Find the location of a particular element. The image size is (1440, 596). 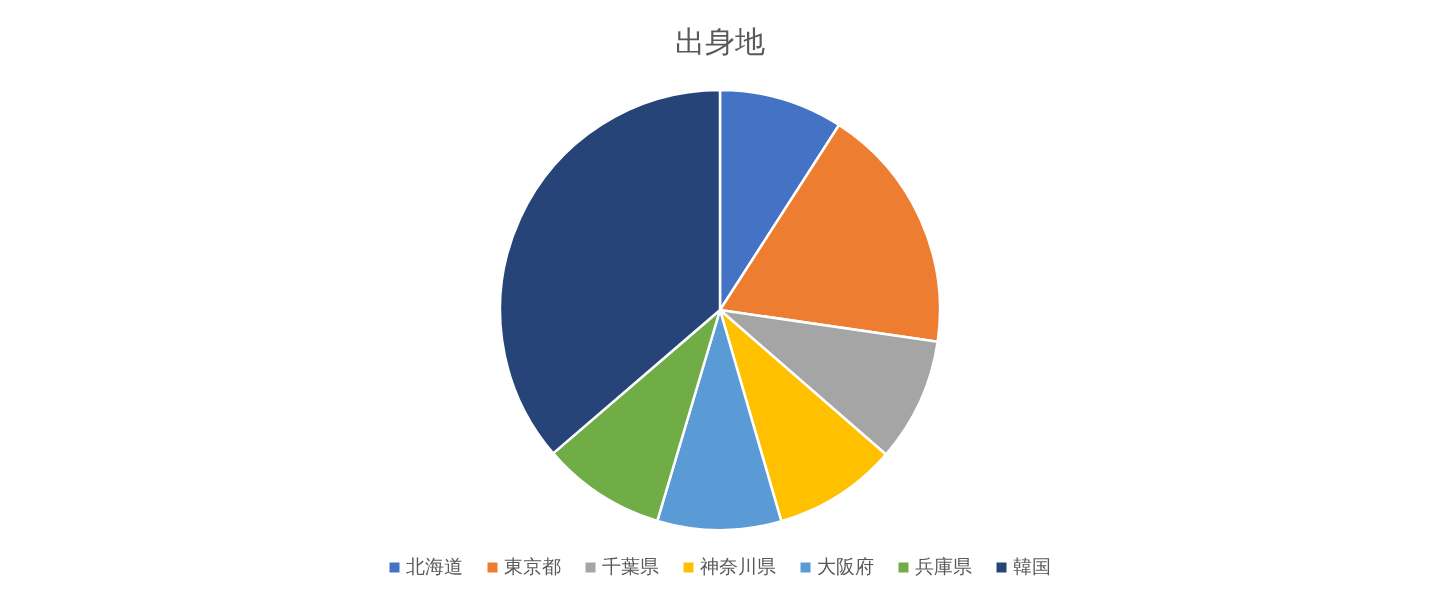

legend-label: 大阪府 is located at coordinates (845, 566).